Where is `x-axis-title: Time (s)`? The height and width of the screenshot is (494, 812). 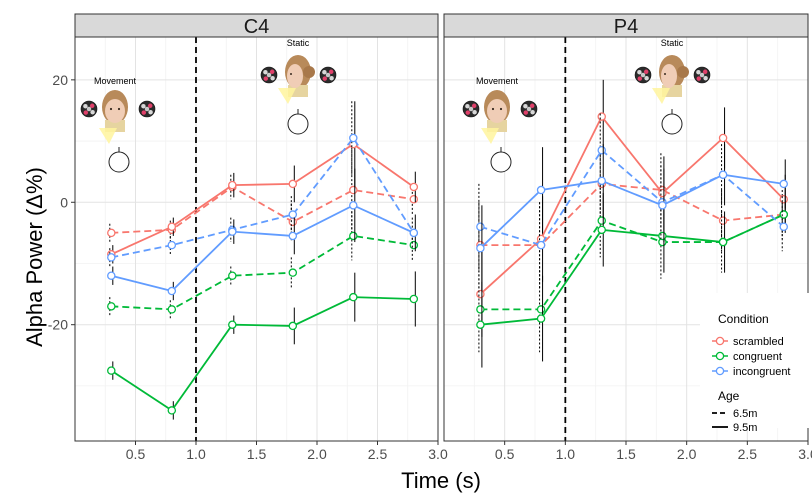
x-axis-title: Time (s) is located at coordinates (441, 480).